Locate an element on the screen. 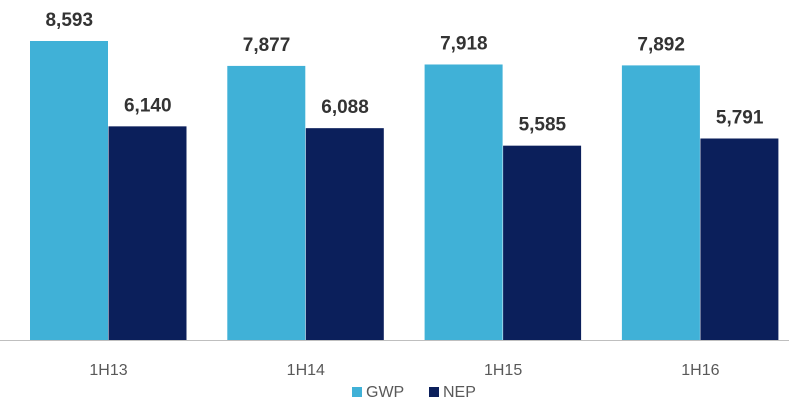  data-label: 6,140 is located at coordinates (148, 105).